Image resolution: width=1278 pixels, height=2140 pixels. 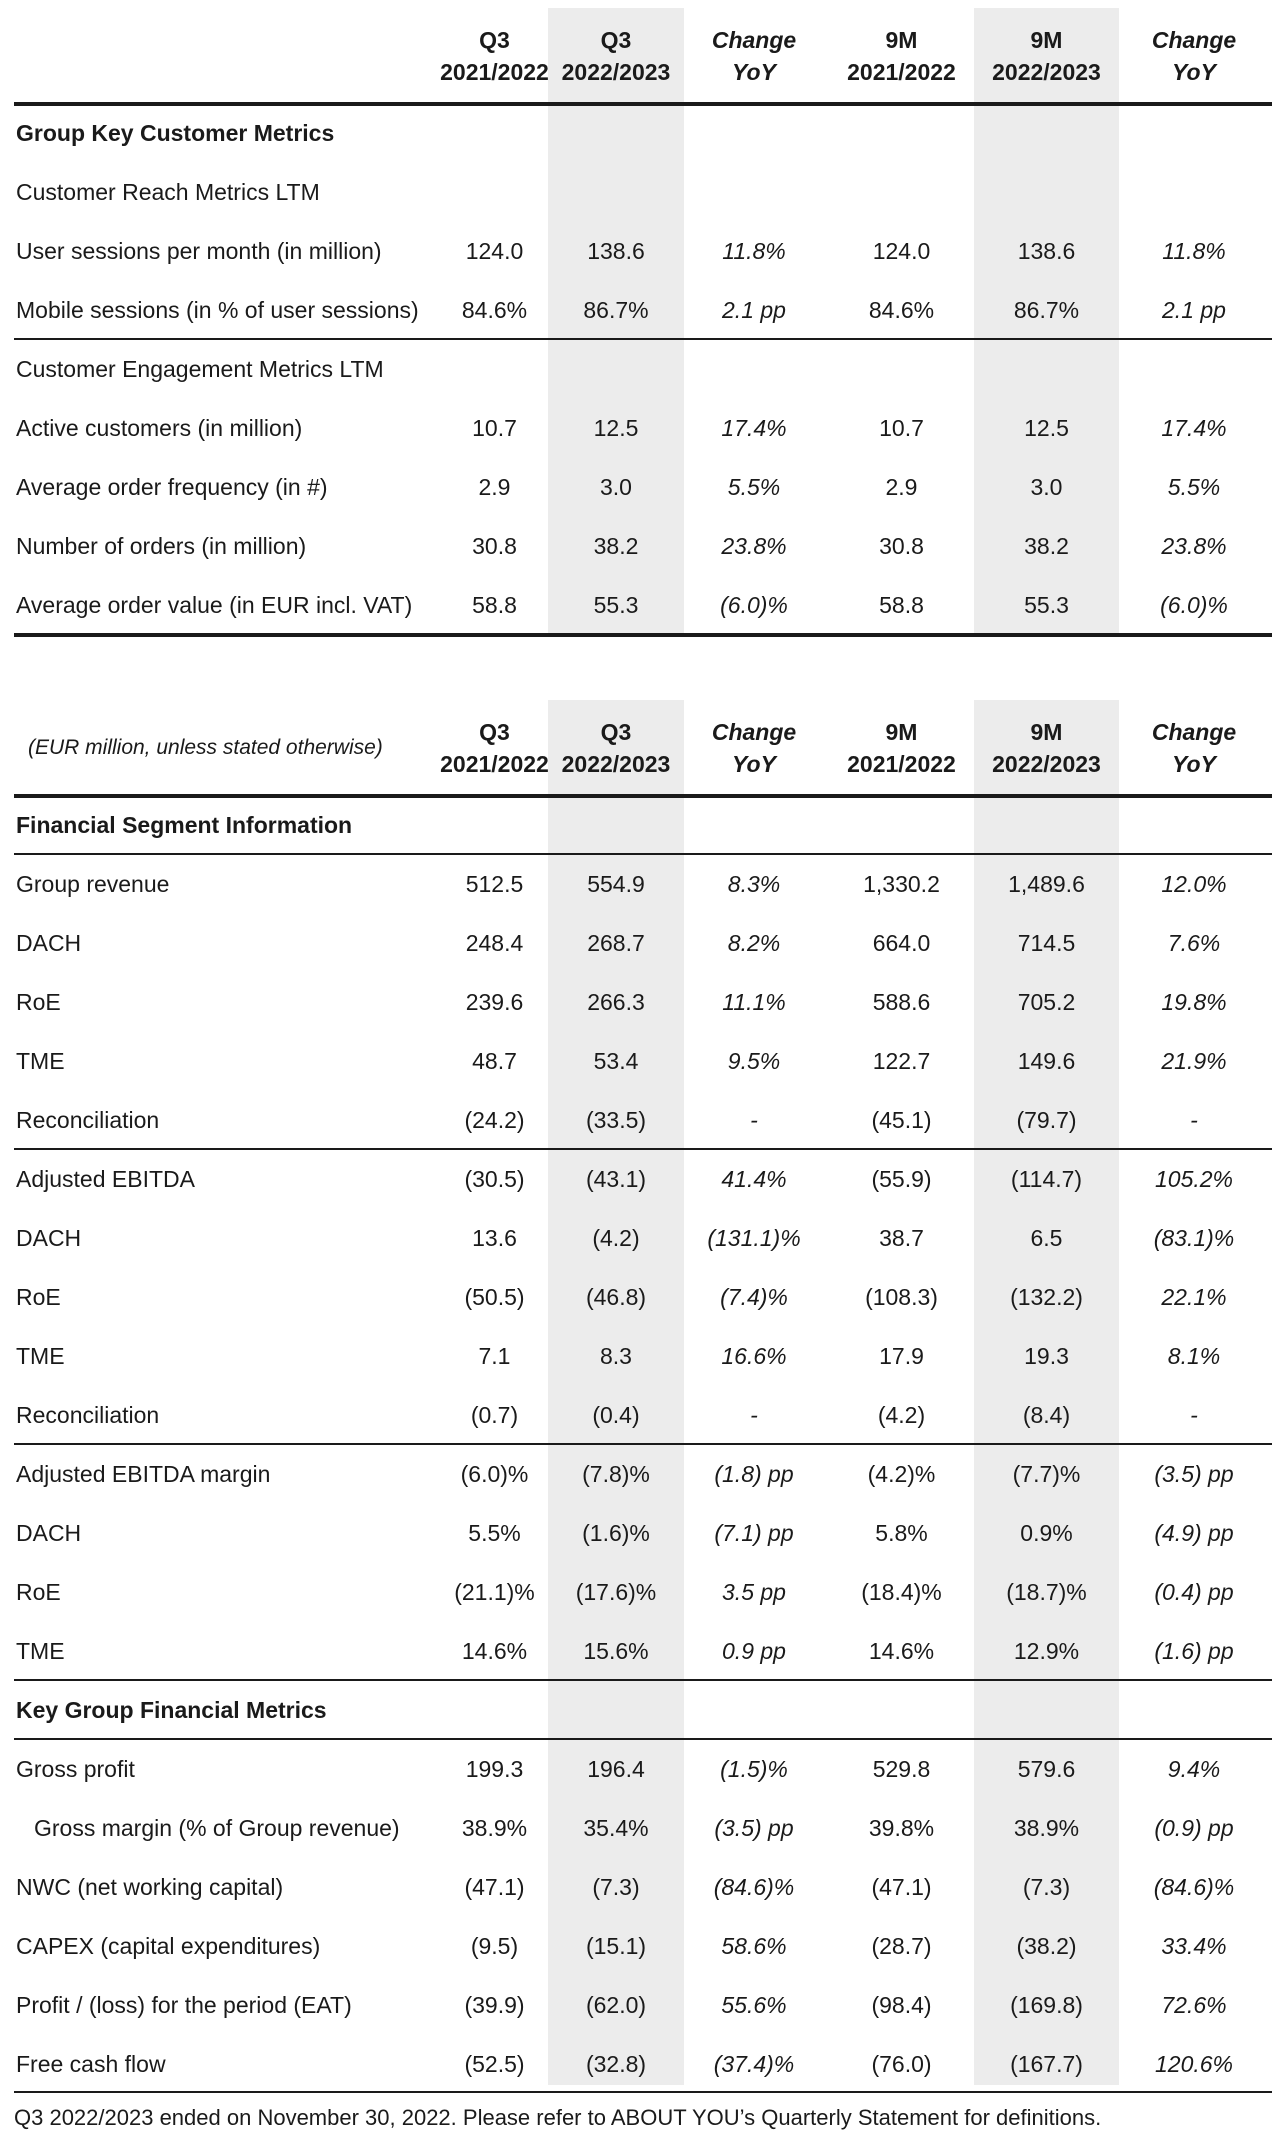 What do you see at coordinates (494, 1356) in the screenshot?
I see `row-value: 7.1` at bounding box center [494, 1356].